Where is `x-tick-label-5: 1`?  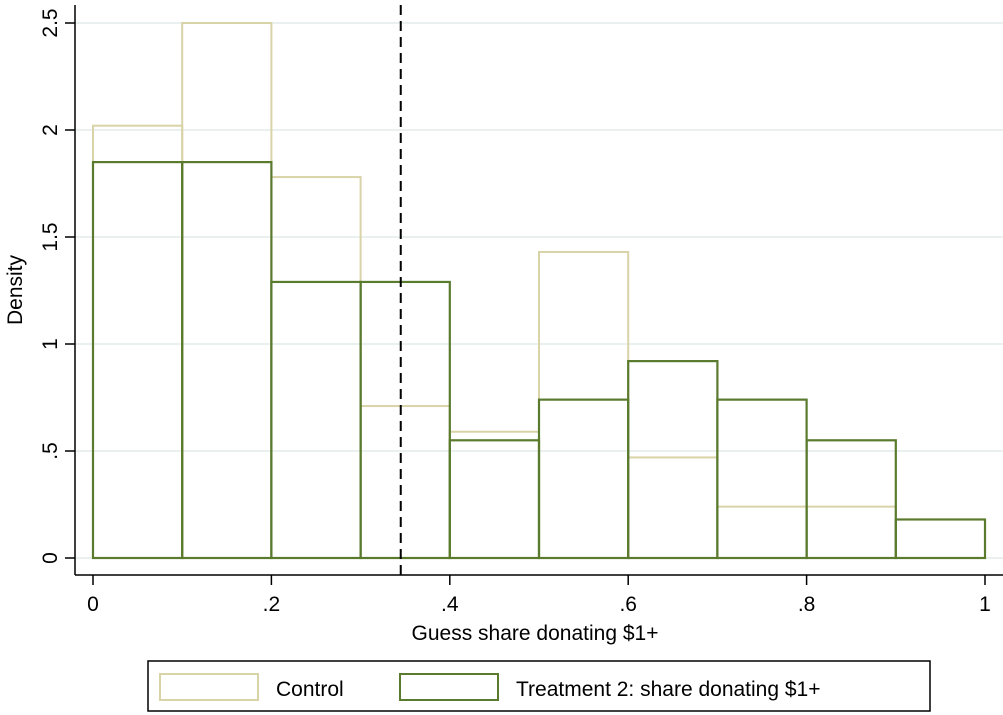
x-tick-label-5: 1 is located at coordinates (985, 604).